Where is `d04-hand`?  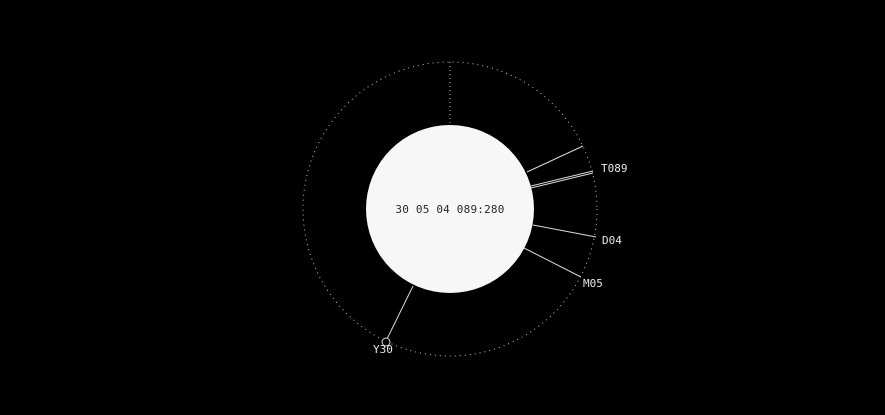
d04-hand is located at coordinates (564, 231).